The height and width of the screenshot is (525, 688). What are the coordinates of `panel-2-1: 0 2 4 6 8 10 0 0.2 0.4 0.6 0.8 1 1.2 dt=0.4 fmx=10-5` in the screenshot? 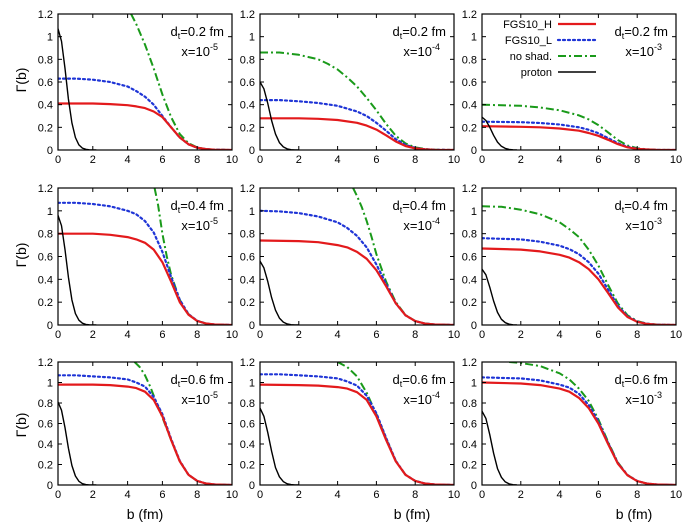 It's located at (138, 262).